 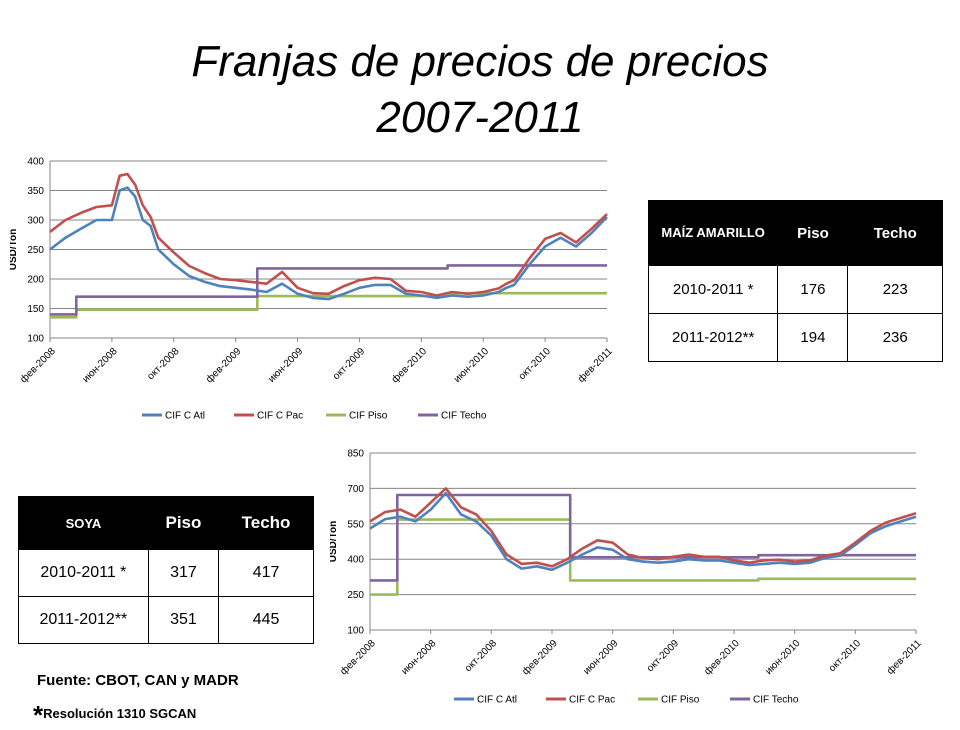 I want to click on y-tick-label: 200, so click(x=35, y=280).